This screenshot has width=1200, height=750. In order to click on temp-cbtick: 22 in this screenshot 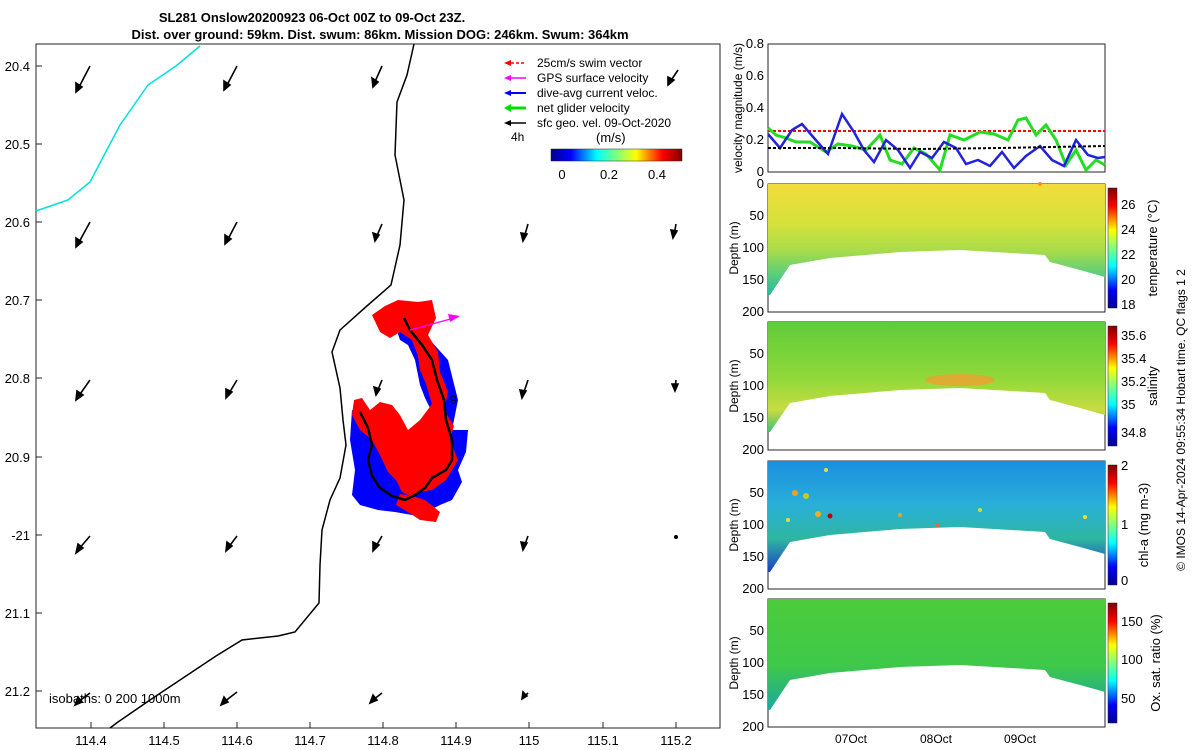, I will do `click(1128, 254)`.